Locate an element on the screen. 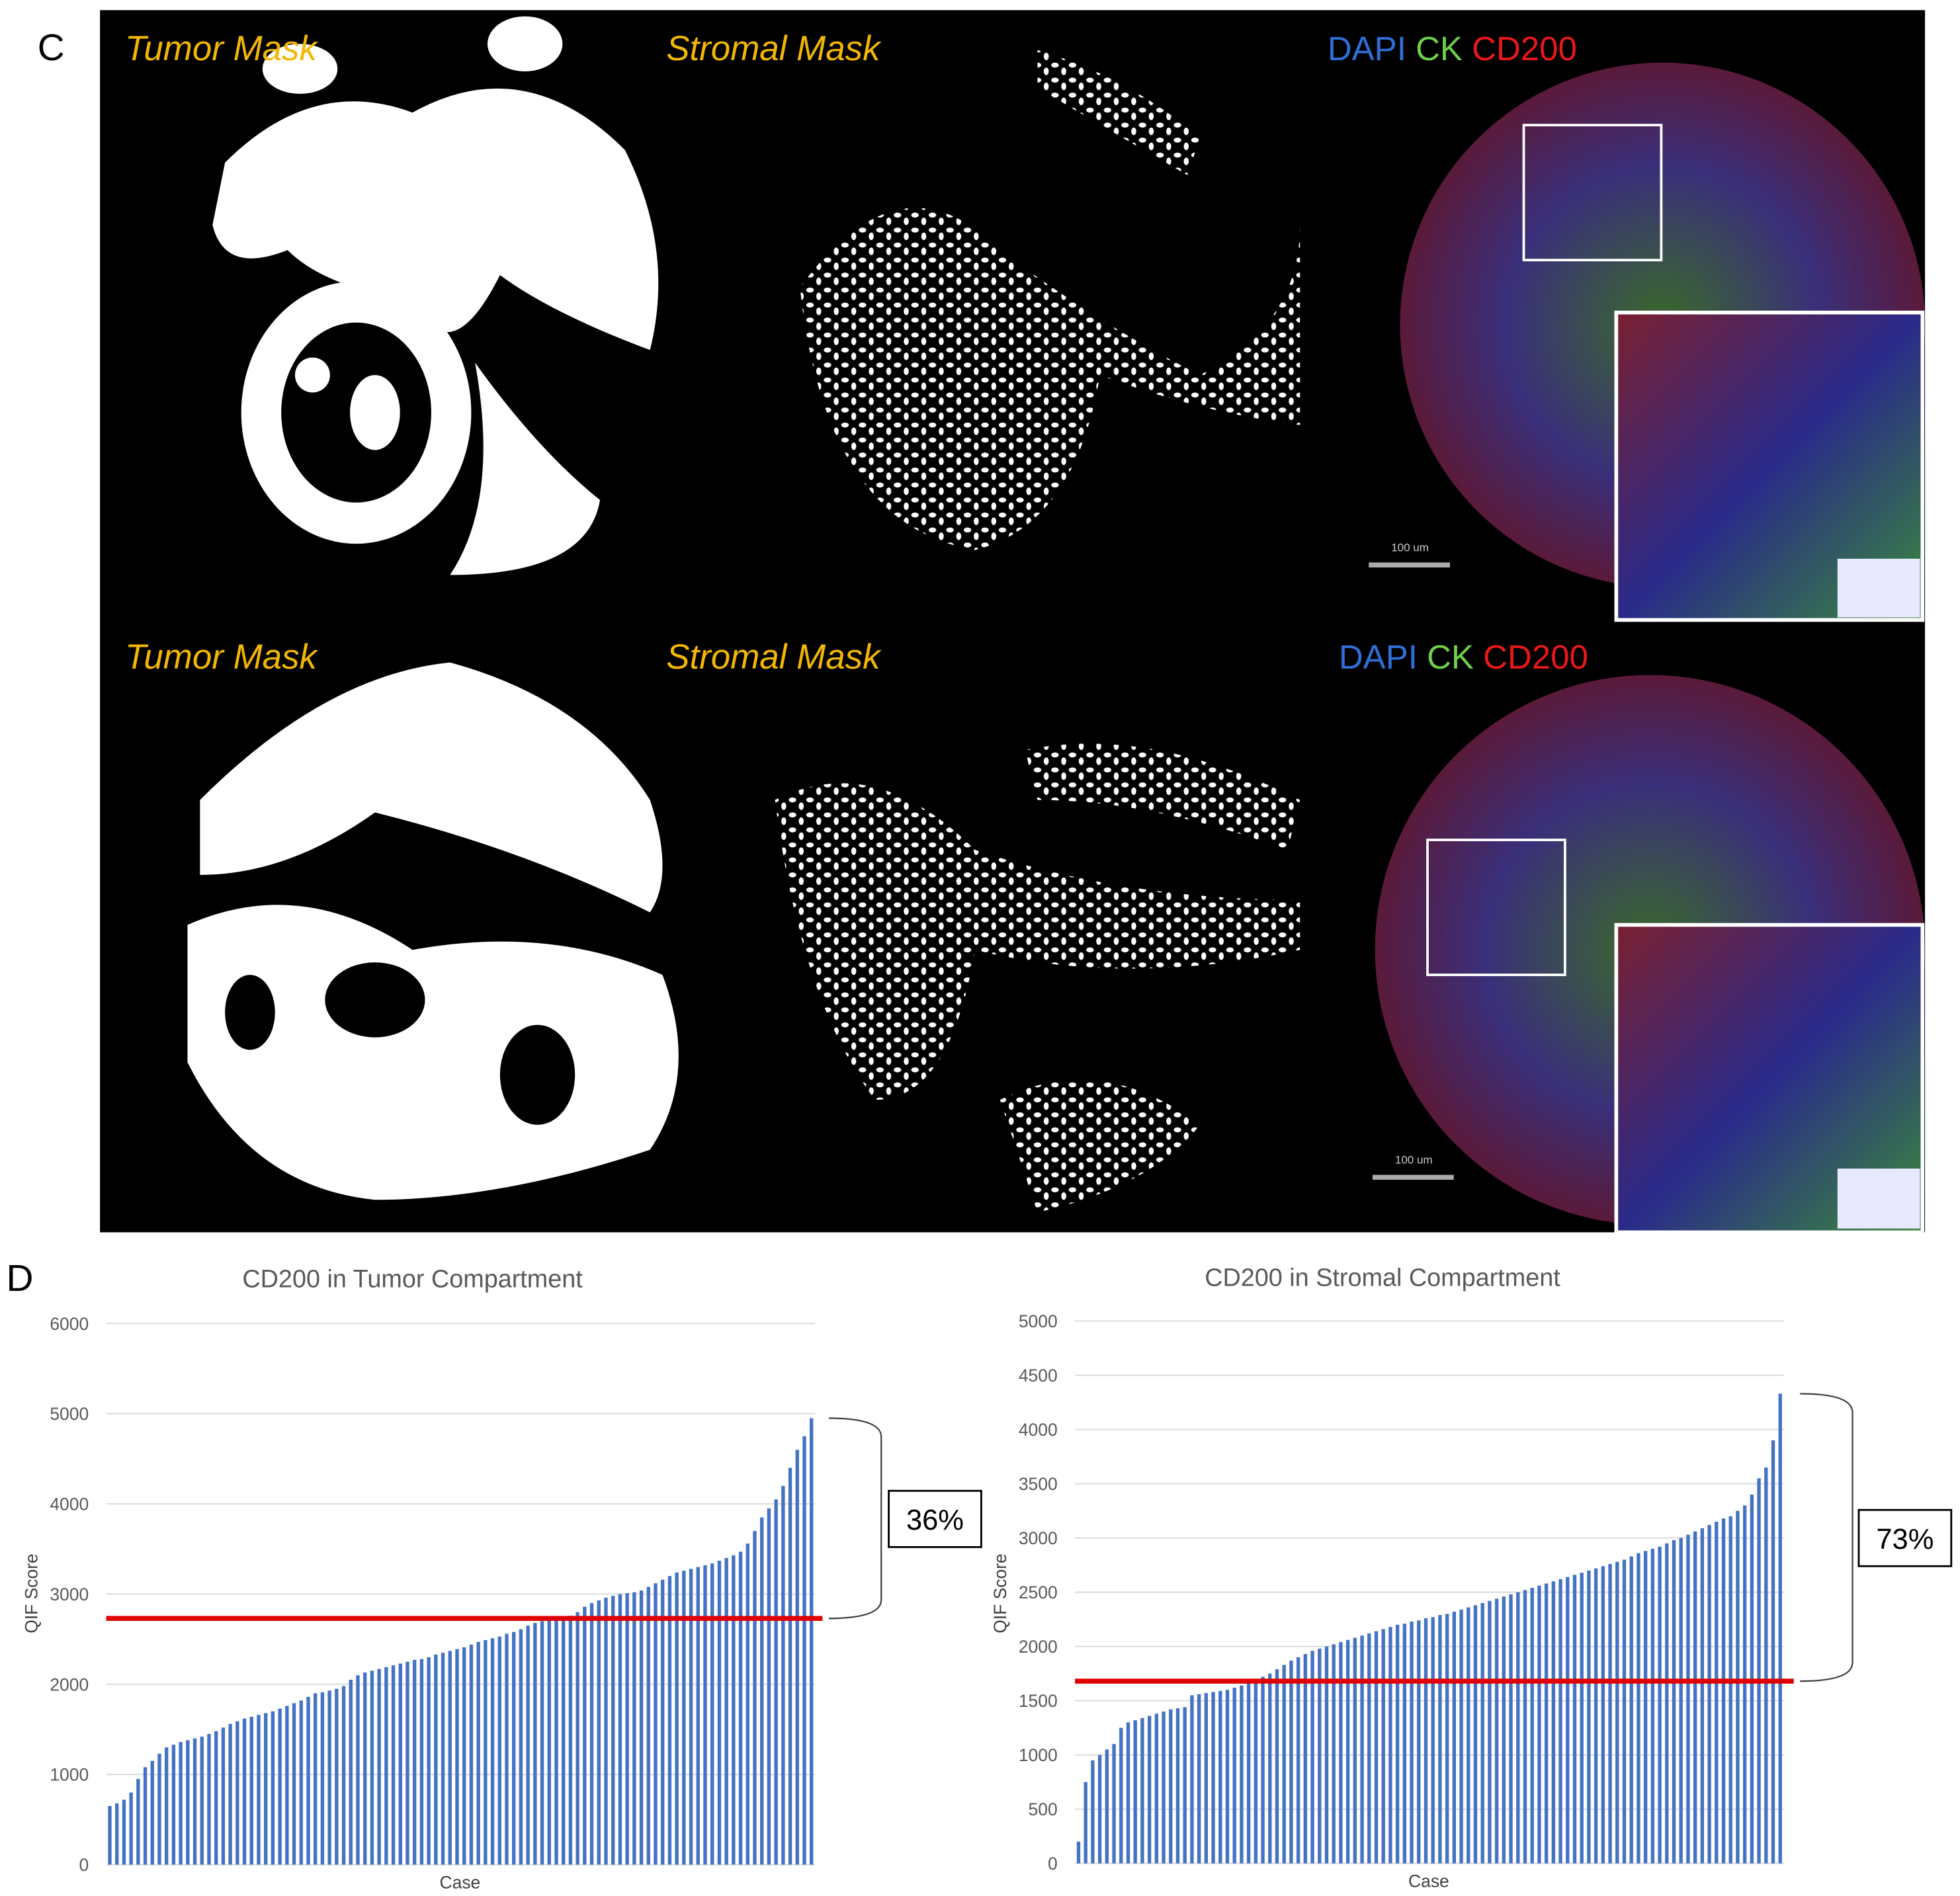  mask-label: Tumor Mask is located at coordinates (222, 49).